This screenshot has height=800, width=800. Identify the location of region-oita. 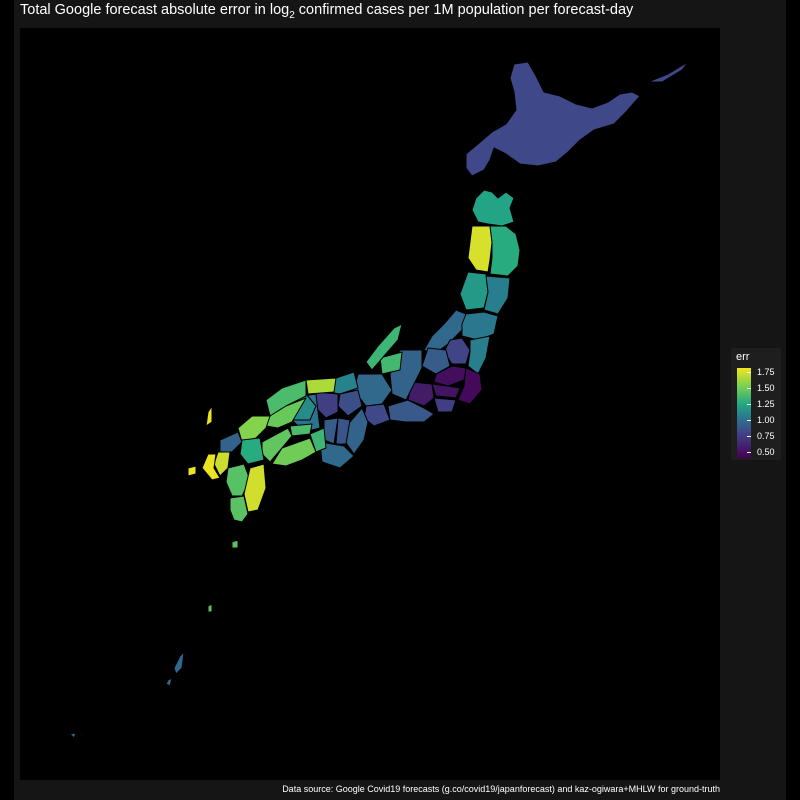
(252, 451).